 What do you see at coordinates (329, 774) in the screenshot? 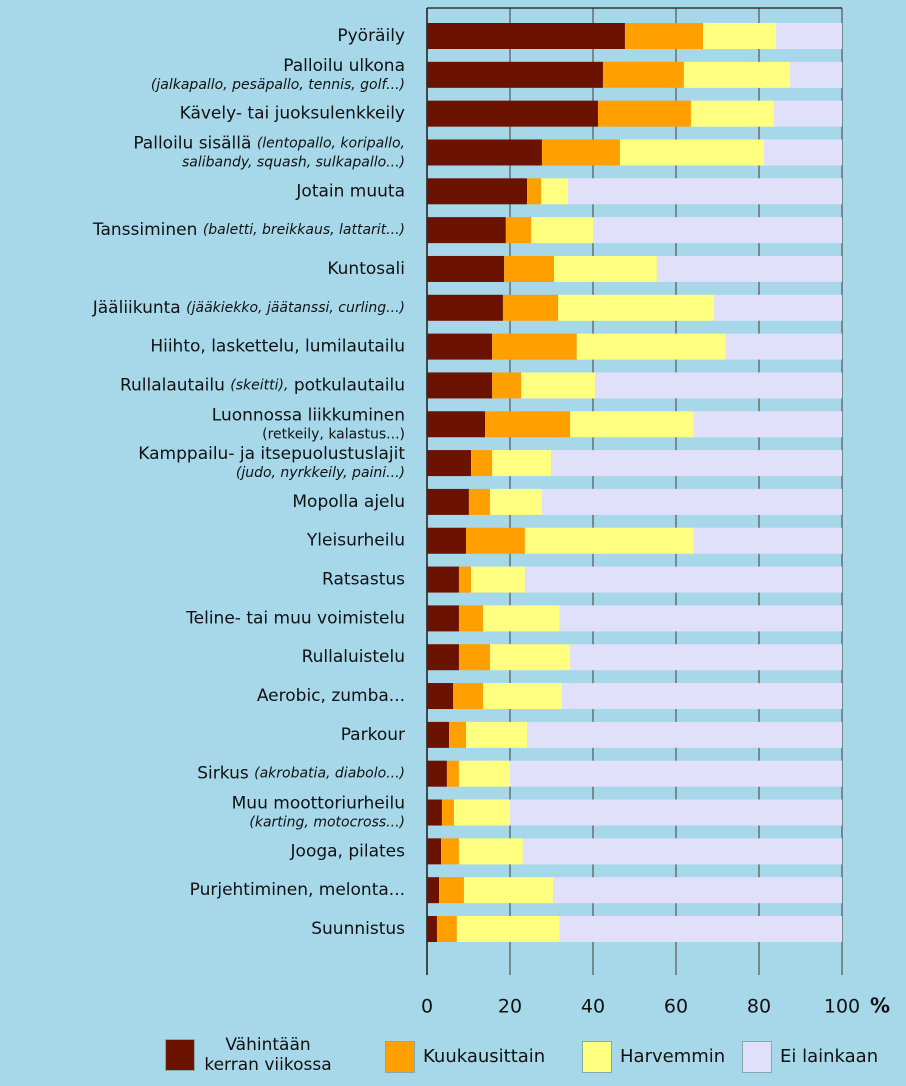
I see `category-label-part: (akrobatia, diabolo...)` at bounding box center [329, 774].